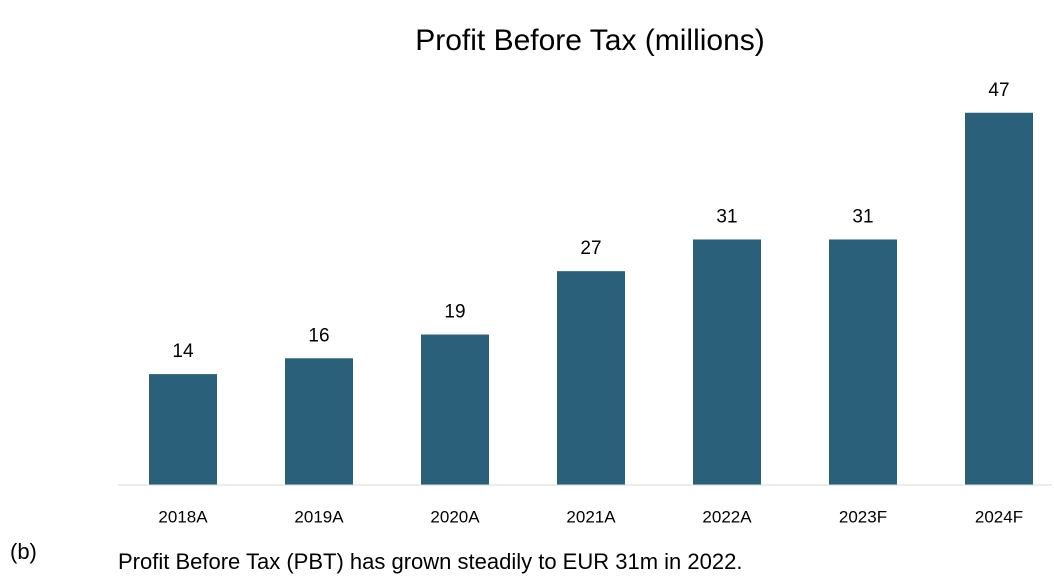 Image resolution: width=1054 pixels, height=578 pixels. What do you see at coordinates (23, 551) in the screenshot?
I see `figure-label: (b)` at bounding box center [23, 551].